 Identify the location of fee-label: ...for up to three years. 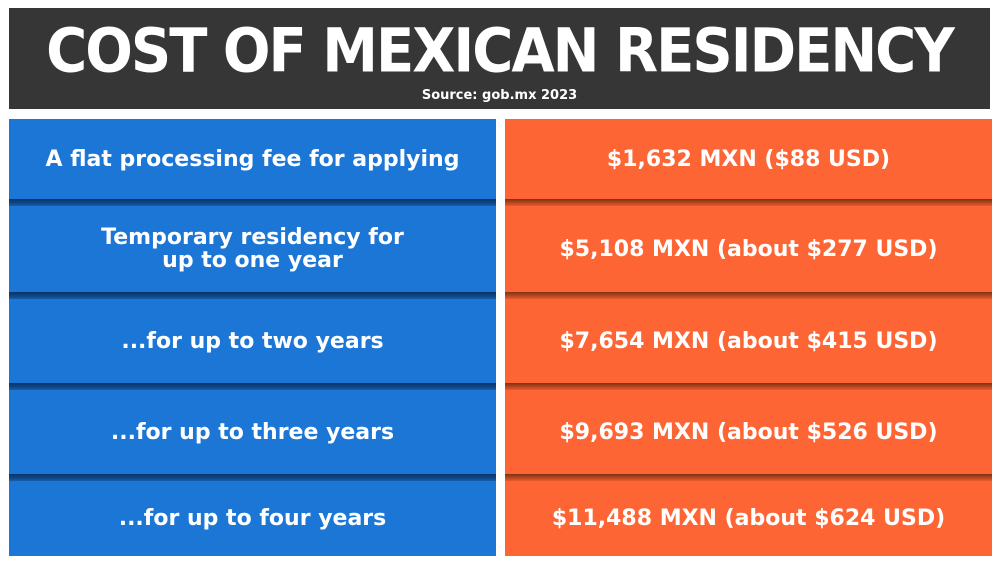
(252, 432).